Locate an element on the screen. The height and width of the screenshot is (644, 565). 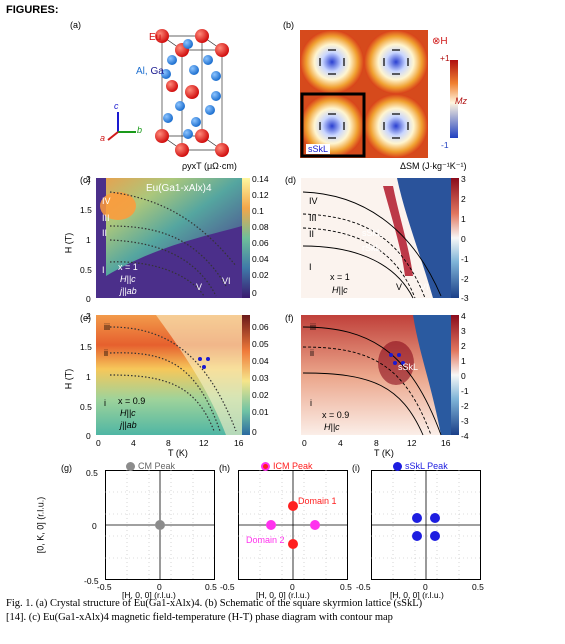
f-phase-sskl: sSkL is located at coordinates (408, 367).